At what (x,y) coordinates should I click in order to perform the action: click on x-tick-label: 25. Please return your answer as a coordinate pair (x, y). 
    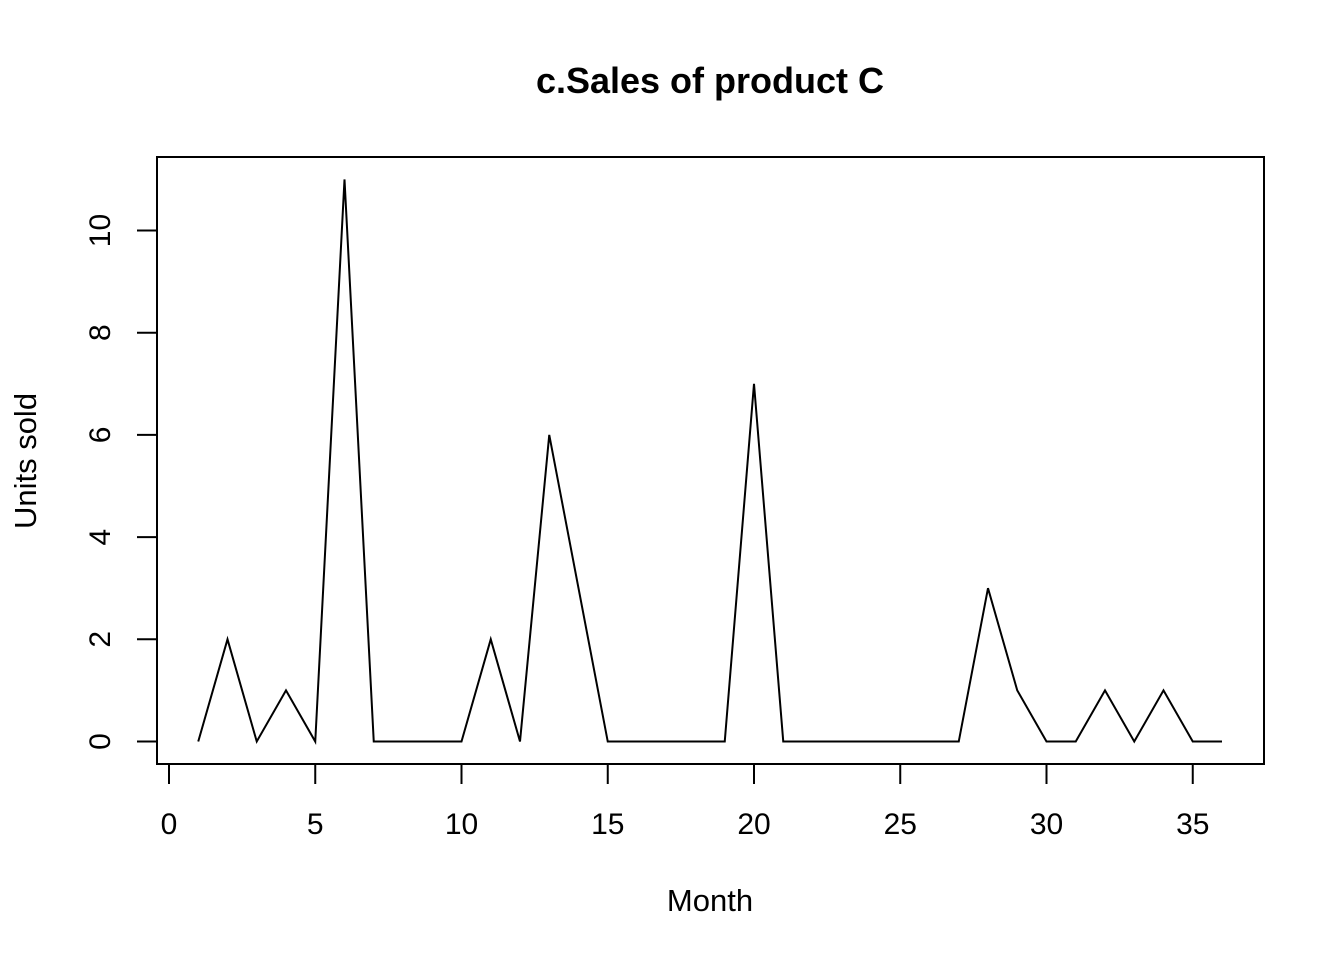
    Looking at the image, I should click on (900, 824).